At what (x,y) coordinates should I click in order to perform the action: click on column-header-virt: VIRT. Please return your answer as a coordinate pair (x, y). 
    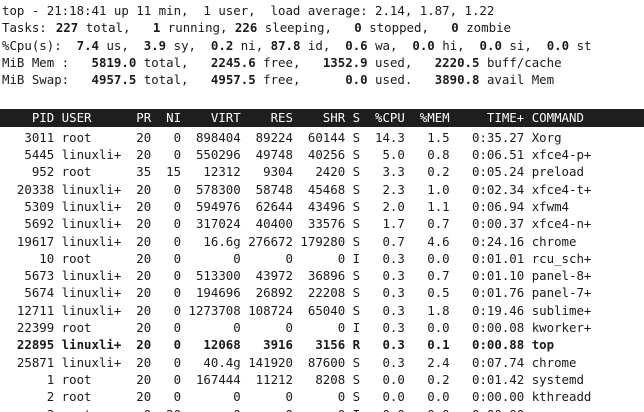
    Looking at the image, I should click on (211, 117).